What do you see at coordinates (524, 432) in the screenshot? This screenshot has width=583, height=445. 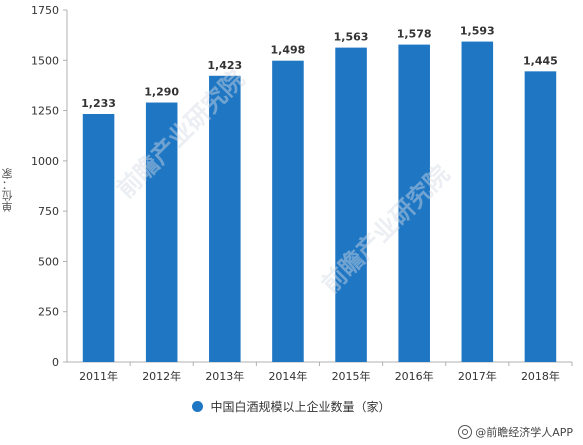 I see `source-watermark-text: @前瞻经济学人APP` at bounding box center [524, 432].